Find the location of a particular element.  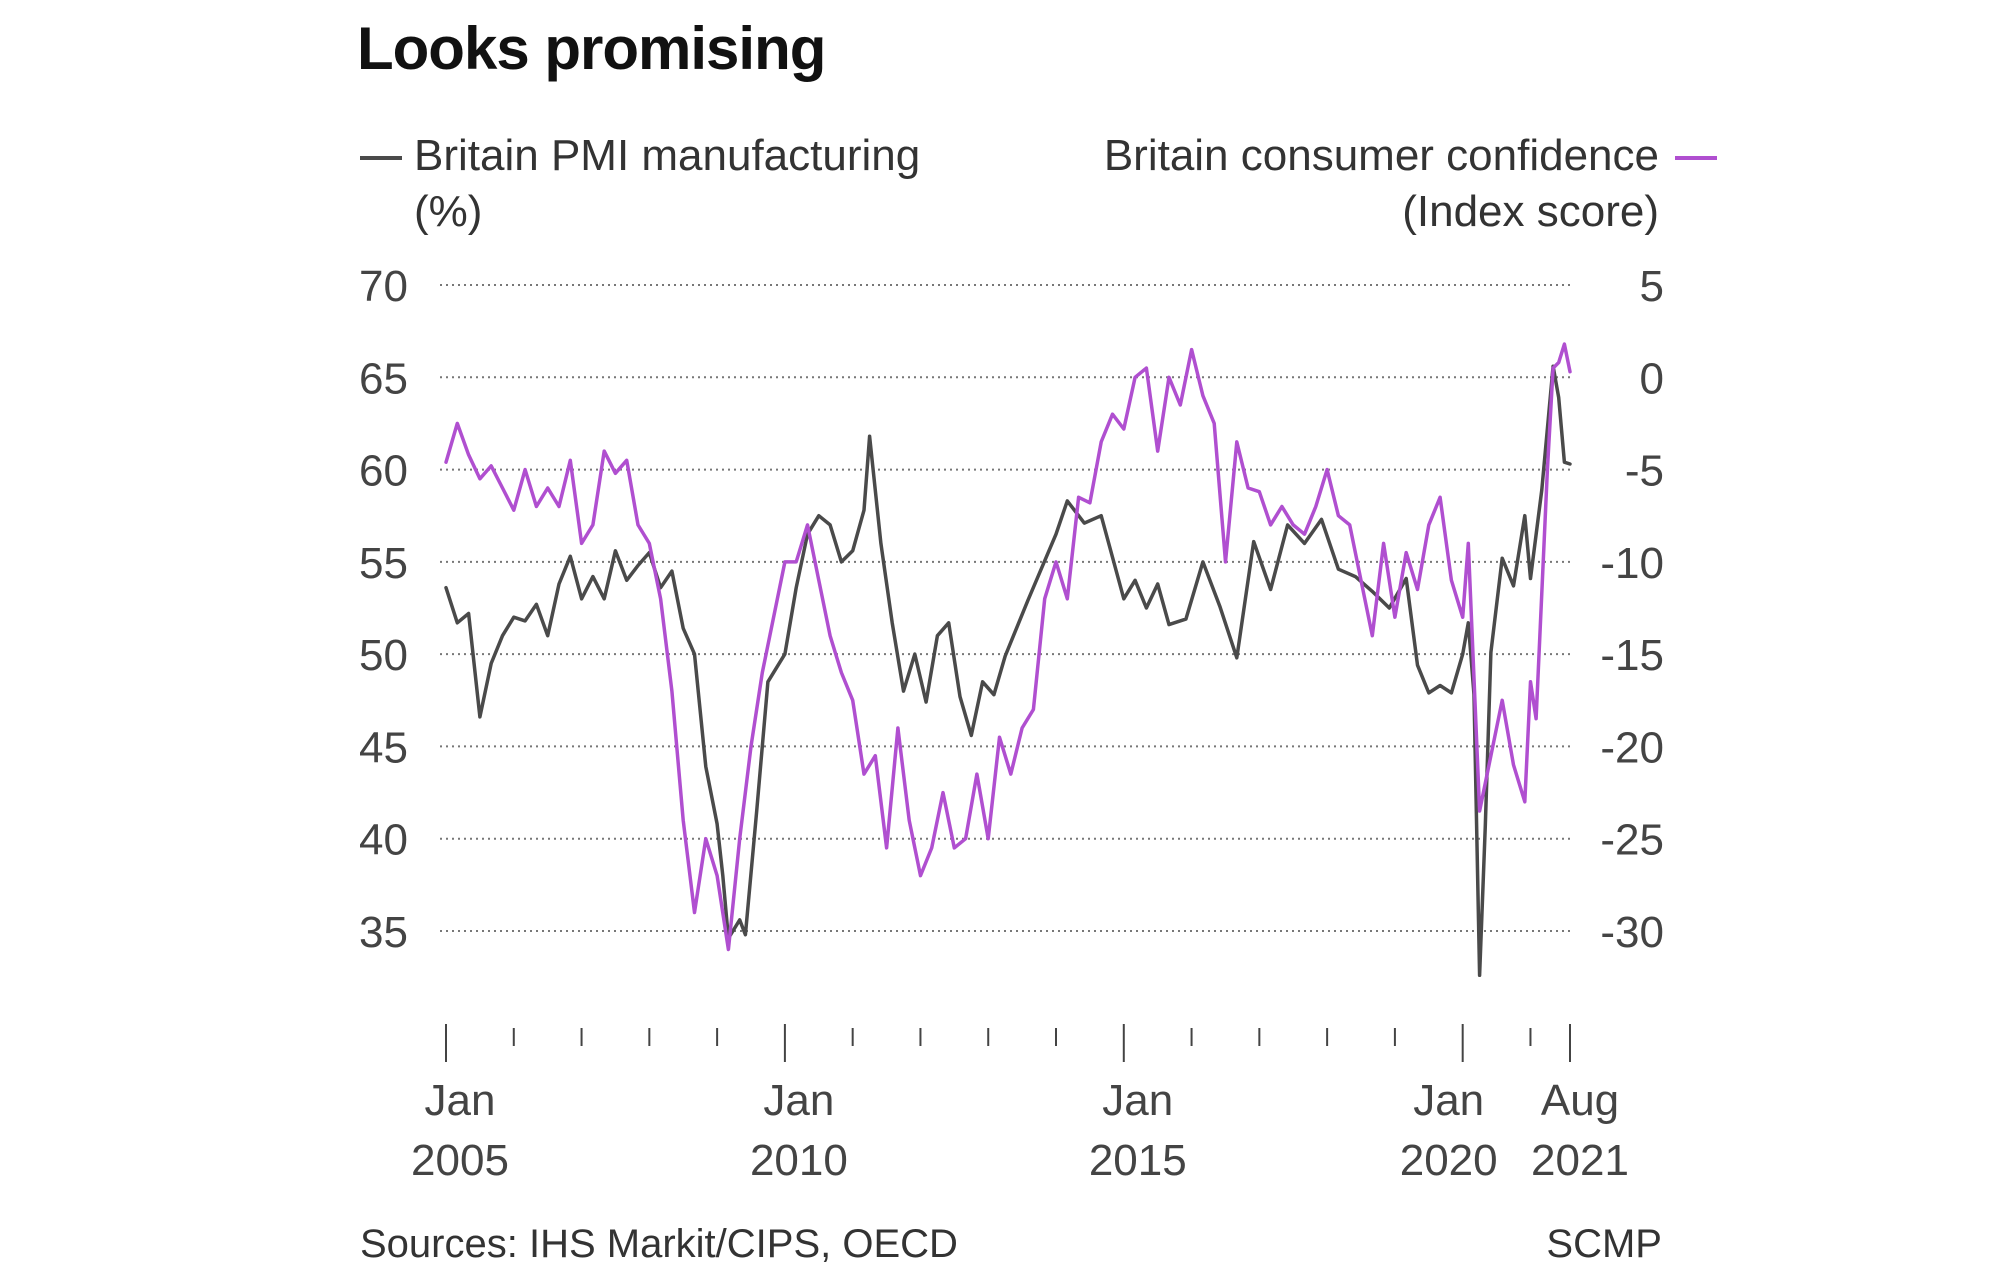

y-left-tick-label: 55 is located at coordinates (383, 563).